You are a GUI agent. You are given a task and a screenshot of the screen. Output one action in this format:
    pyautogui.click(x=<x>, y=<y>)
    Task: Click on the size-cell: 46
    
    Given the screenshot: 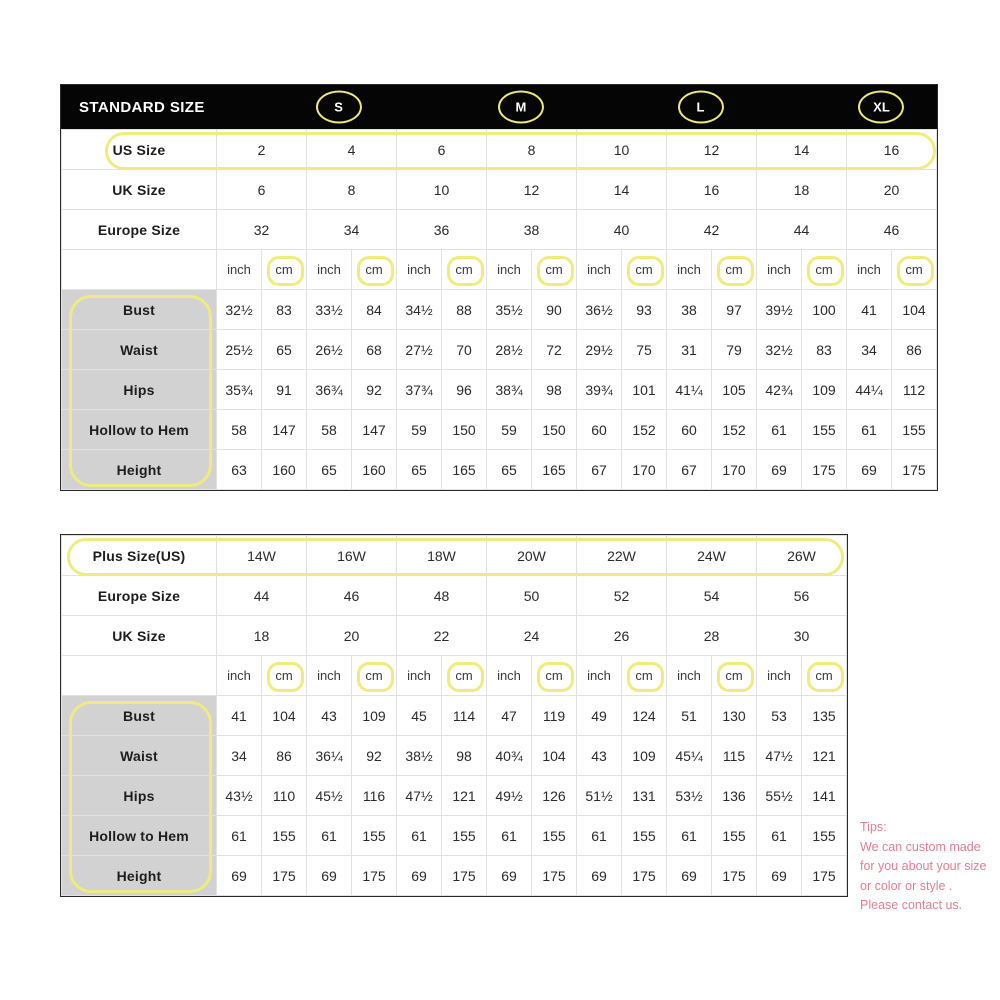 What is the action you would take?
    pyautogui.click(x=351, y=595)
    